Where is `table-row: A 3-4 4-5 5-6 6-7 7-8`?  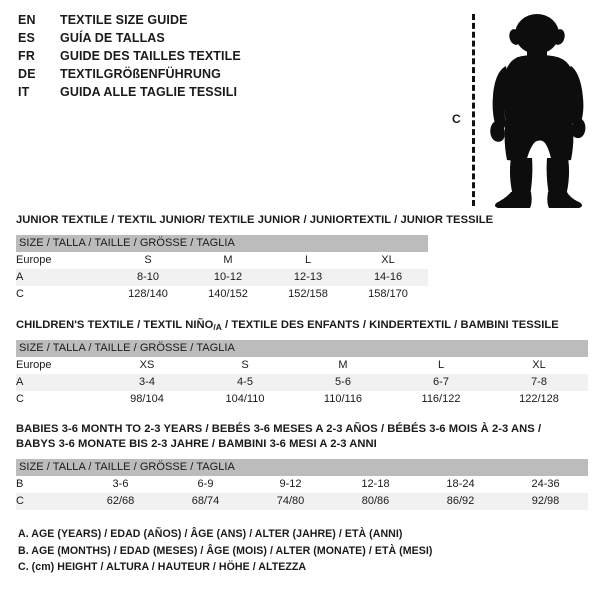 table-row: A 3-4 4-5 5-6 6-7 7-8 is located at coordinates (302, 382).